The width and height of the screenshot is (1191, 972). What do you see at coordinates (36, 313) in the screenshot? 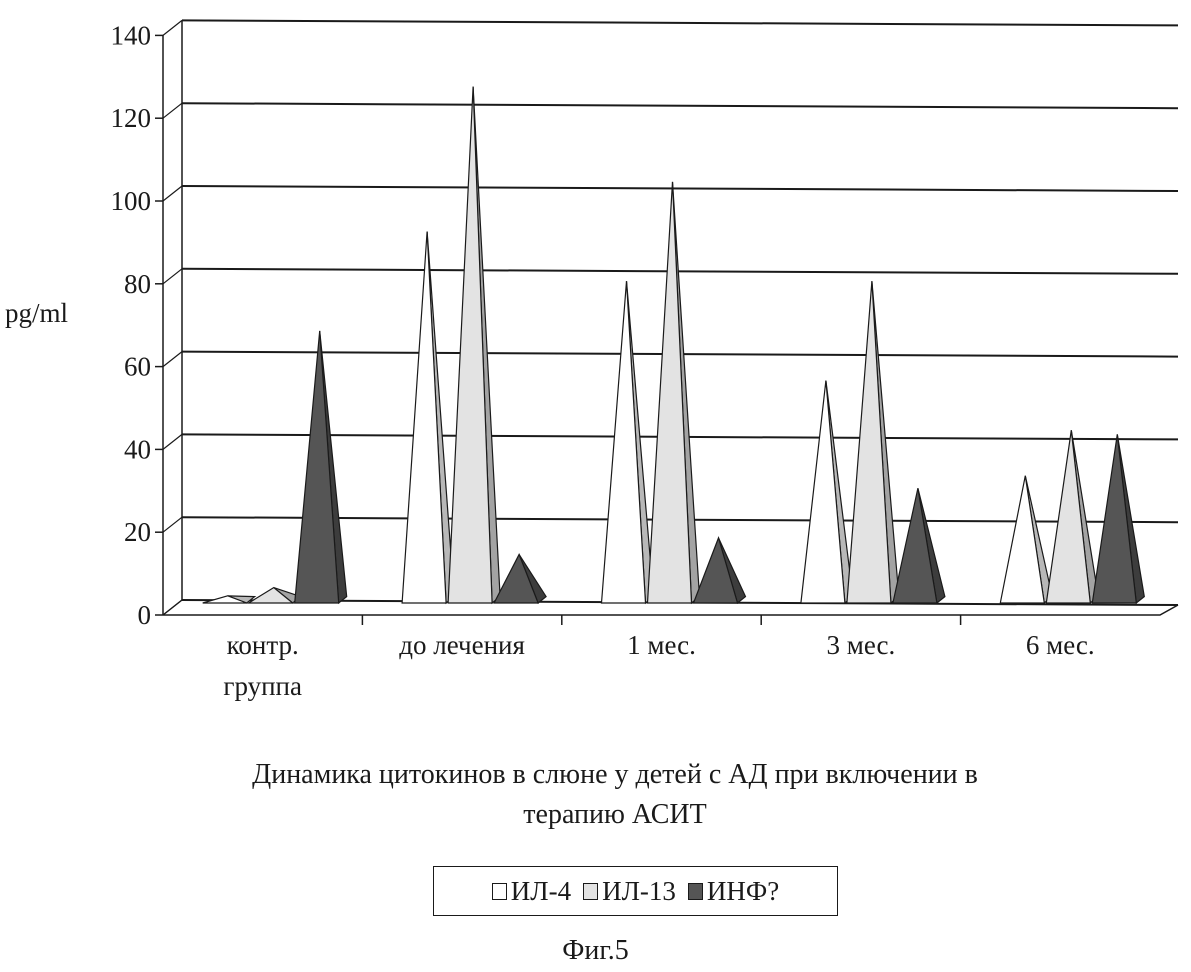
I see `y-axis-label: pg/ml` at bounding box center [36, 313].